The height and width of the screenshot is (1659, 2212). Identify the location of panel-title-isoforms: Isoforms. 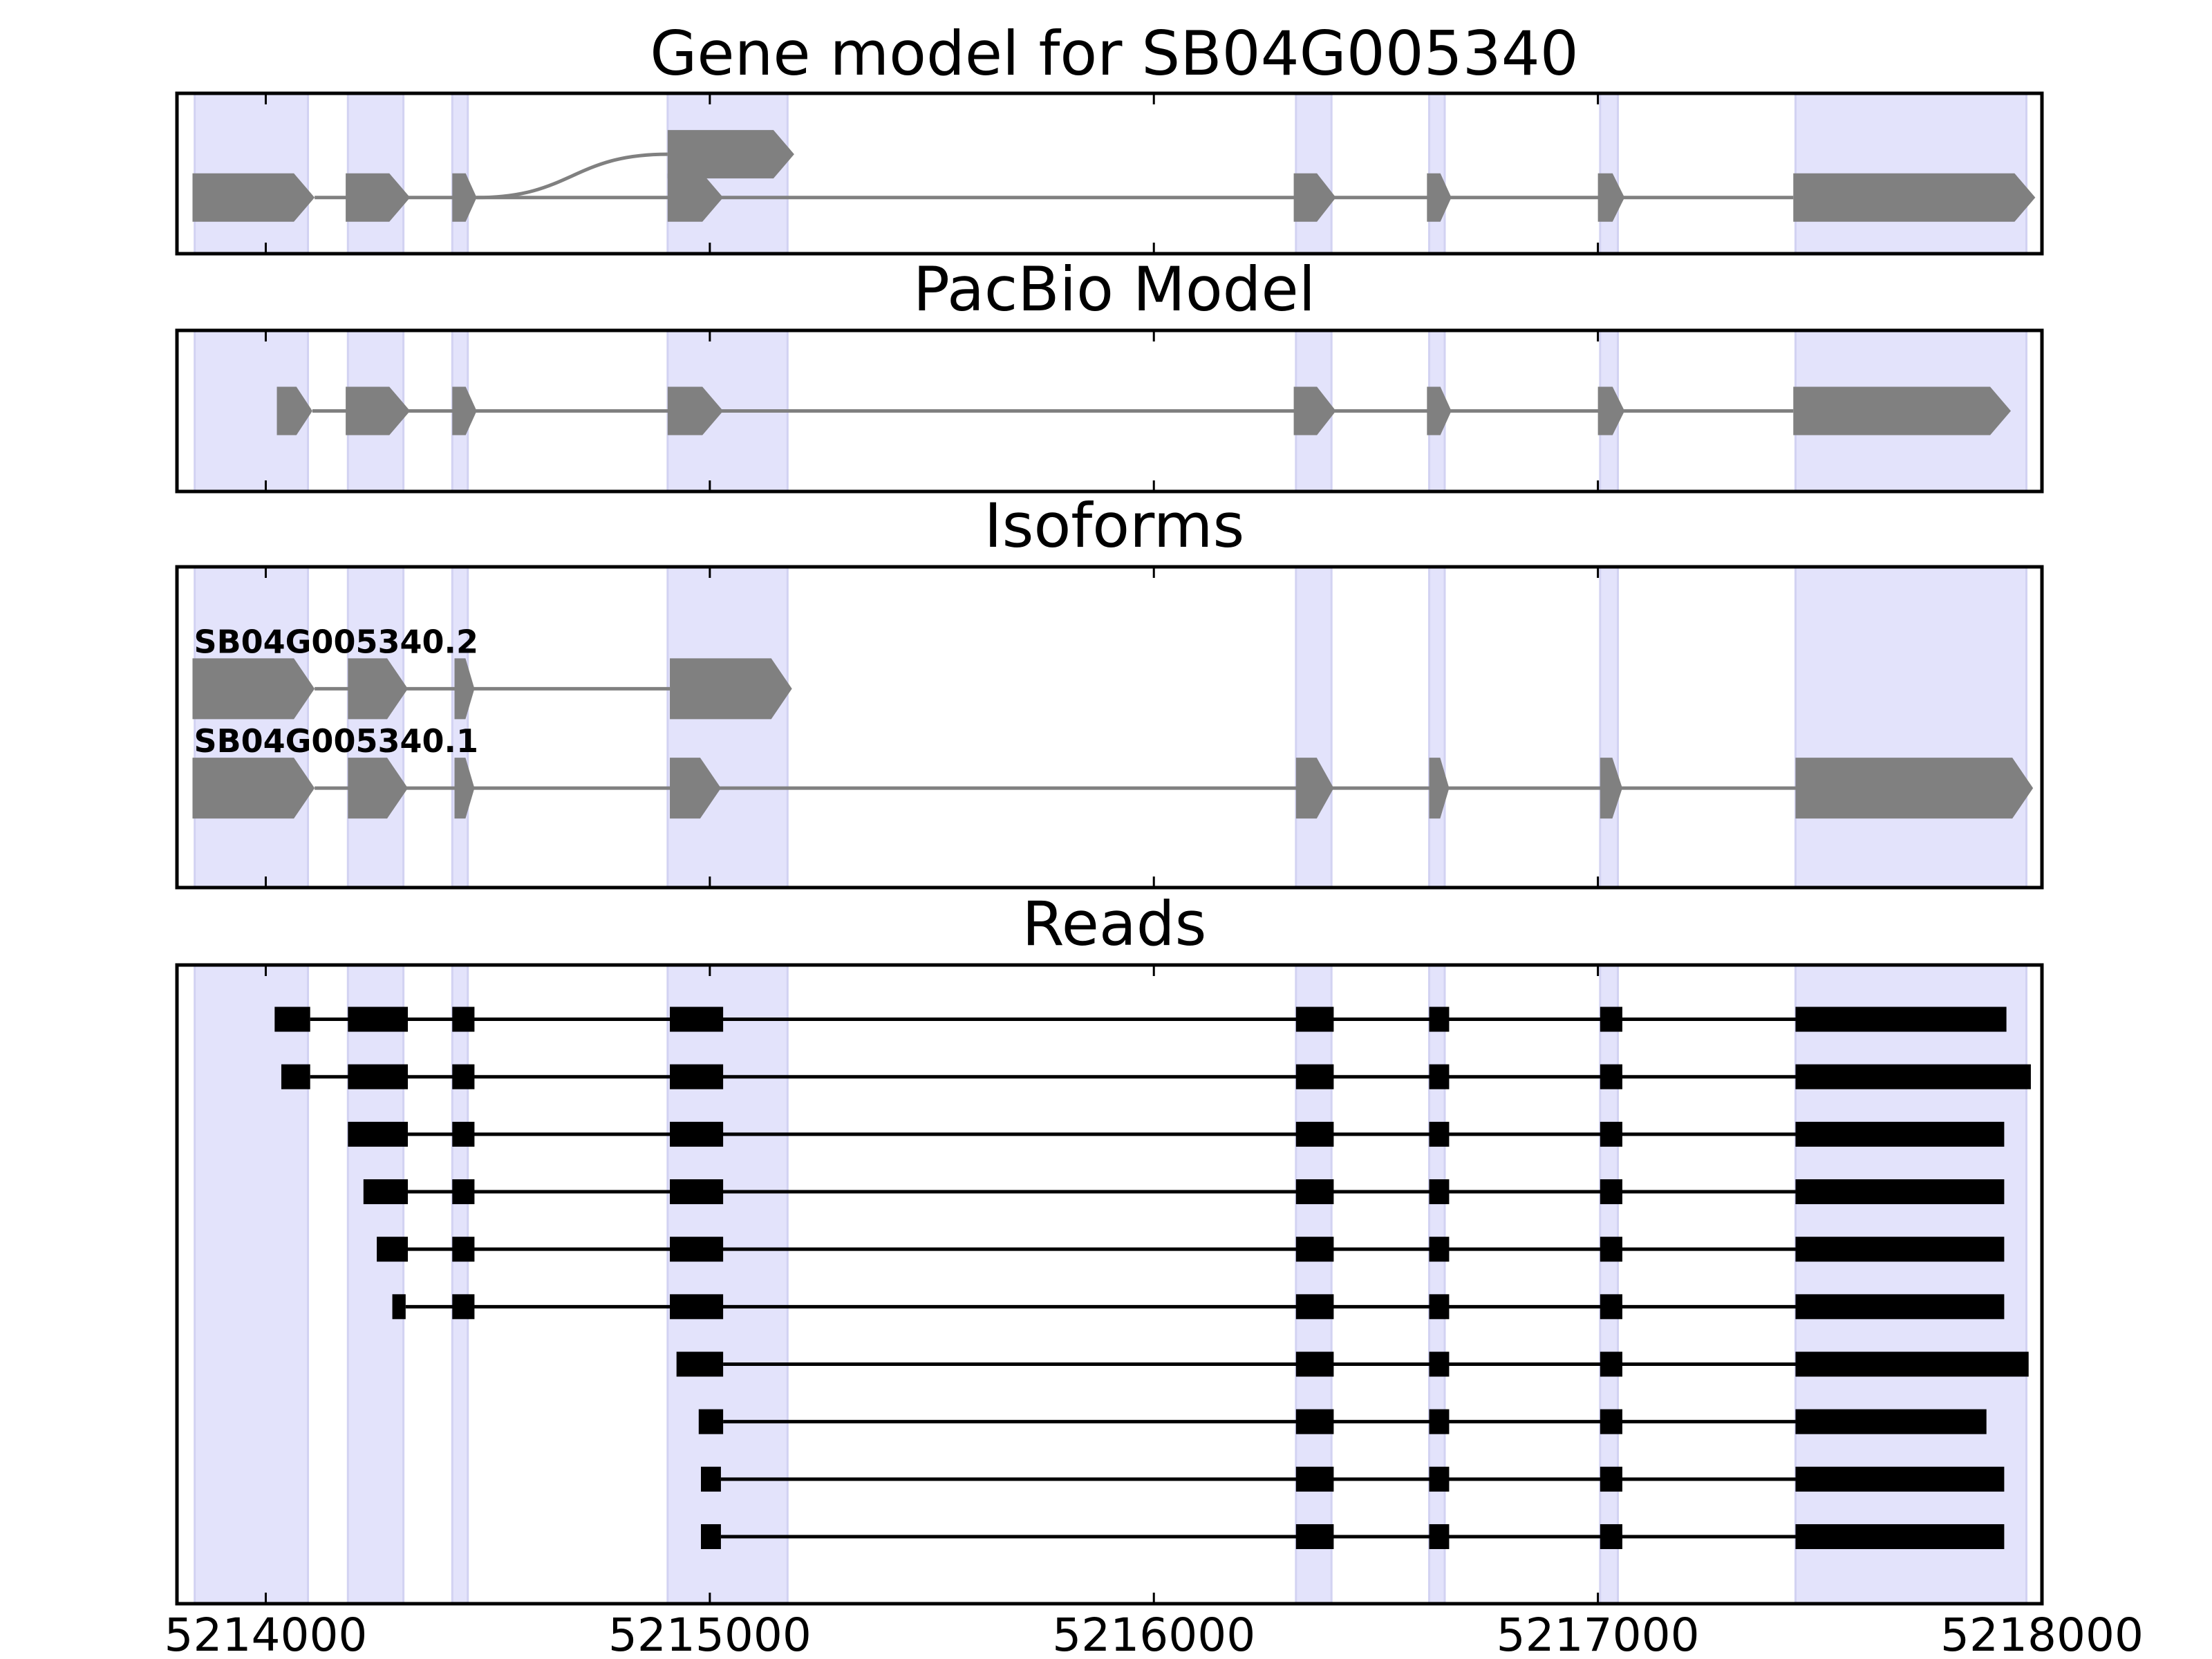
(1114, 525).